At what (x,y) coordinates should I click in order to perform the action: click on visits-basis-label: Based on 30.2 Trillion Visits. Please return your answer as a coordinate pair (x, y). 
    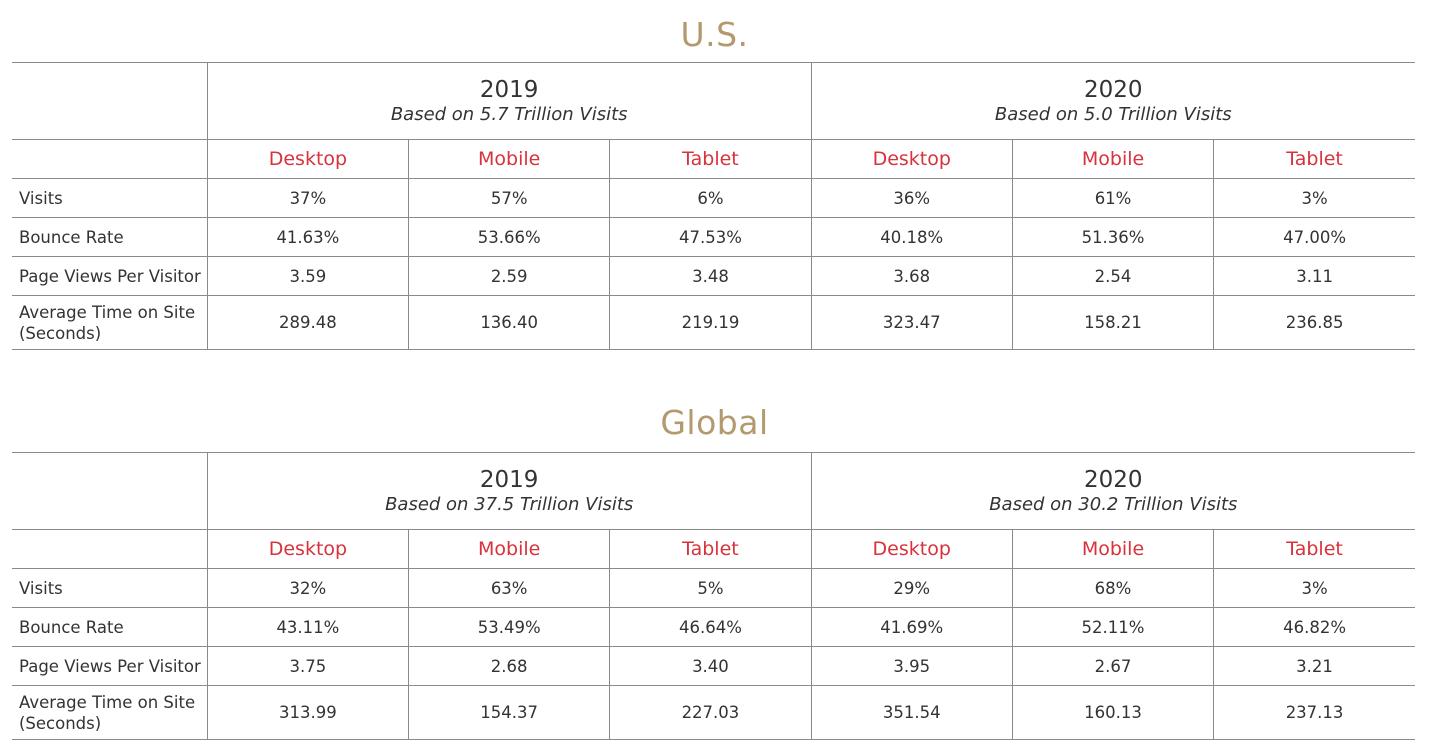
    Looking at the image, I should click on (1113, 504).